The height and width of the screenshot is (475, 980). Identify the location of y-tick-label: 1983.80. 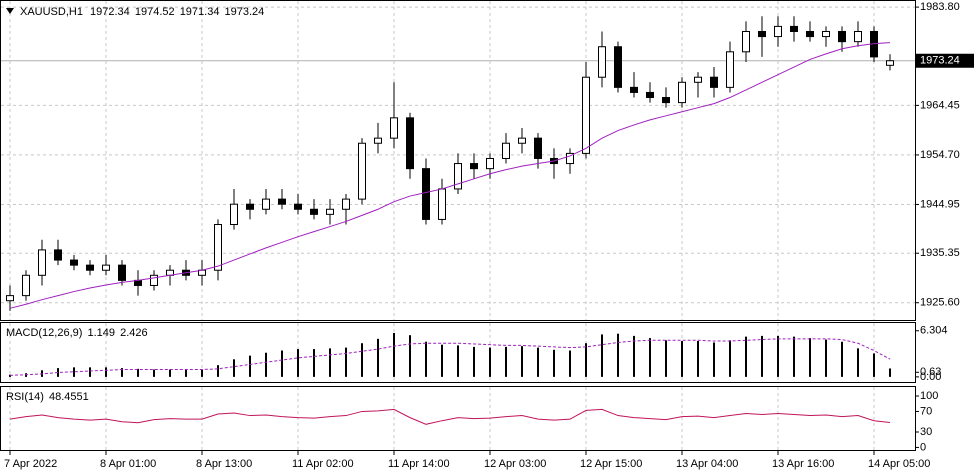
(940, 7).